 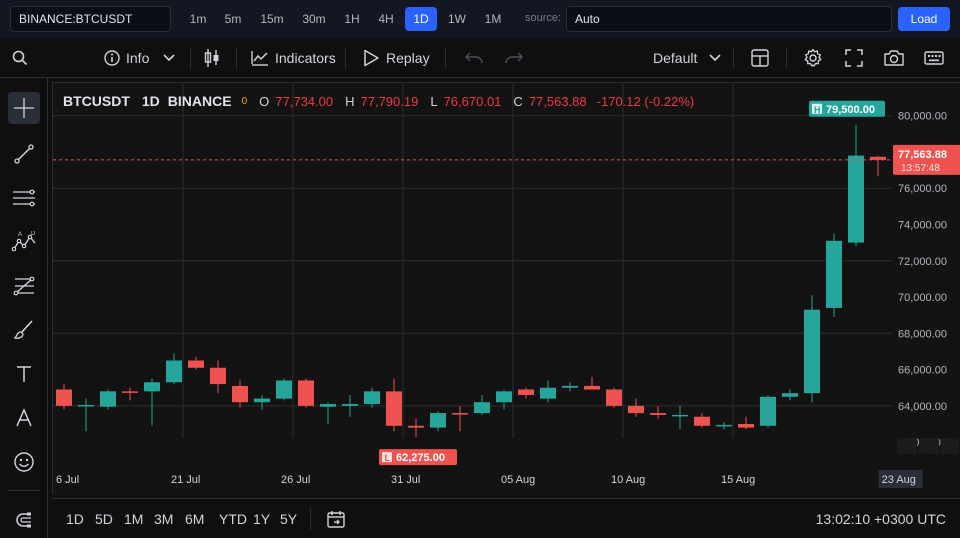 I want to click on range-6m: 6M, so click(x=195, y=519).